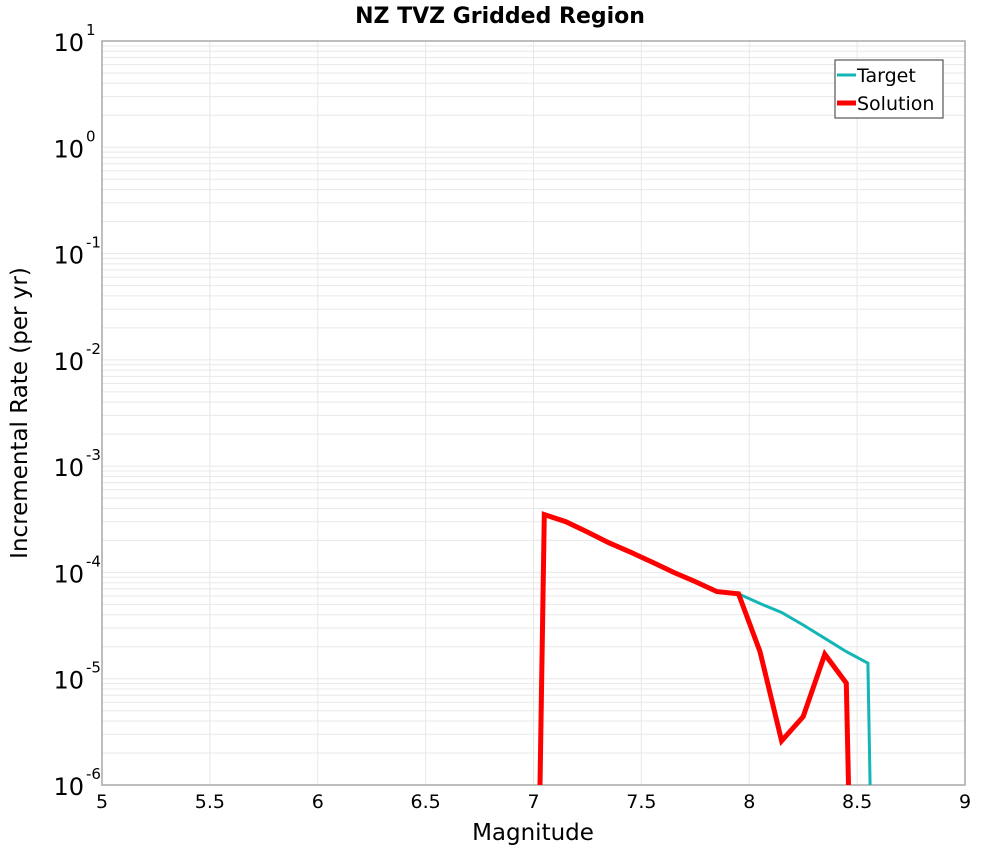  Describe the element at coordinates (533, 833) in the screenshot. I see `x-axis-label: Magnitude` at that location.